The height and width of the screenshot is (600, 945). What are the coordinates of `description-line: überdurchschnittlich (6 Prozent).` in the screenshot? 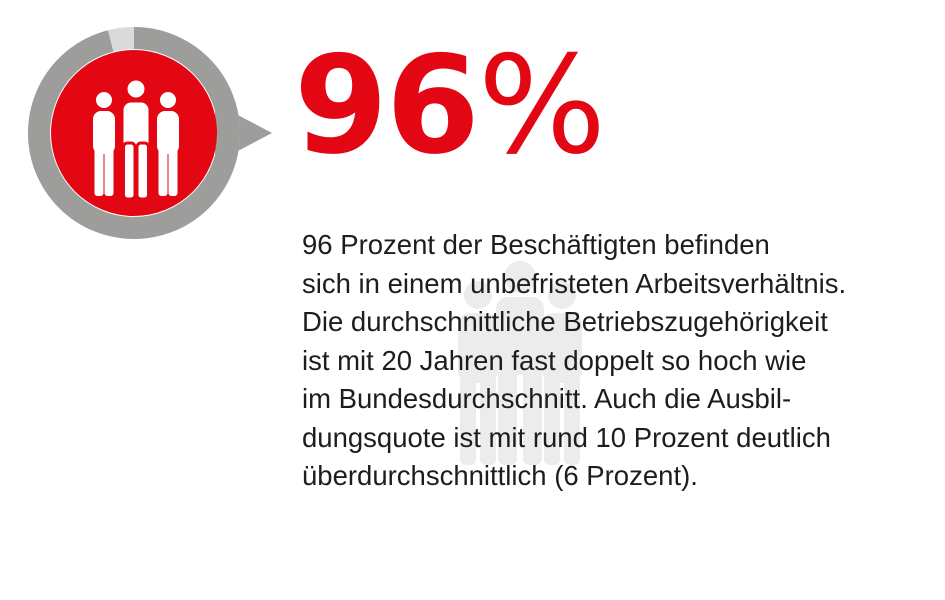 It's located at (500, 475).